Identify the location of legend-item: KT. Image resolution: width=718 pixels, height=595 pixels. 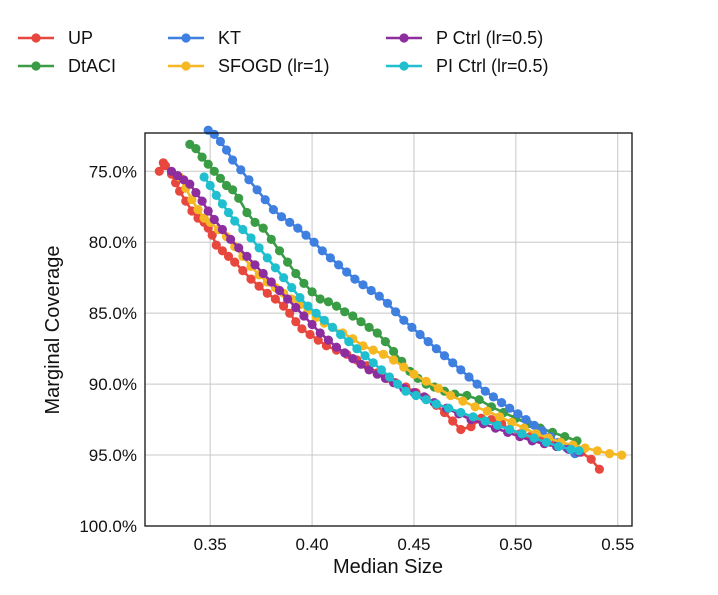
(204, 38).